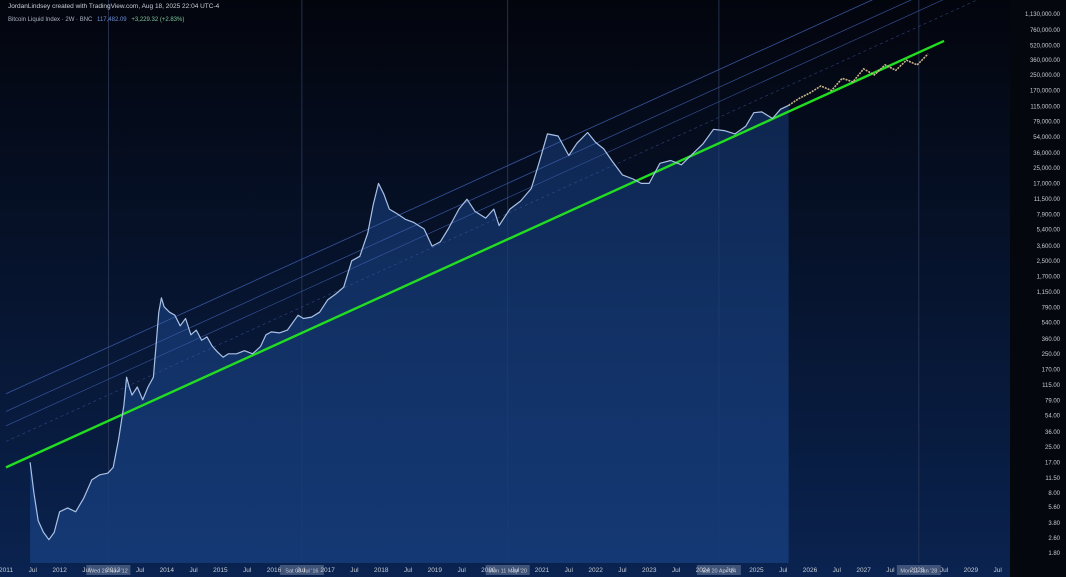 This screenshot has width=1066, height=577. What do you see at coordinates (756, 570) in the screenshot?
I see `time-tick-label: 2025` at bounding box center [756, 570].